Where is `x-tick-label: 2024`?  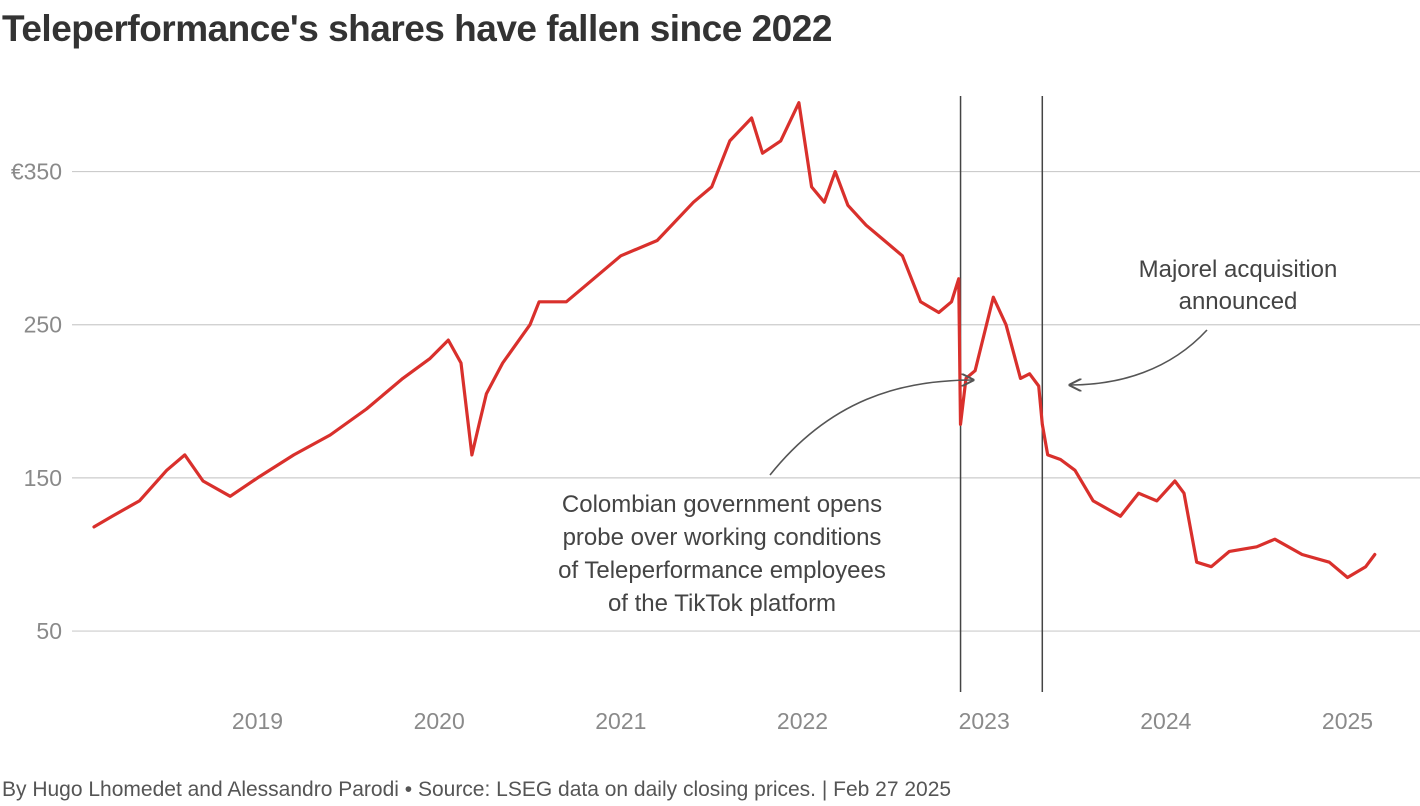 x-tick-label: 2024 is located at coordinates (1165, 721).